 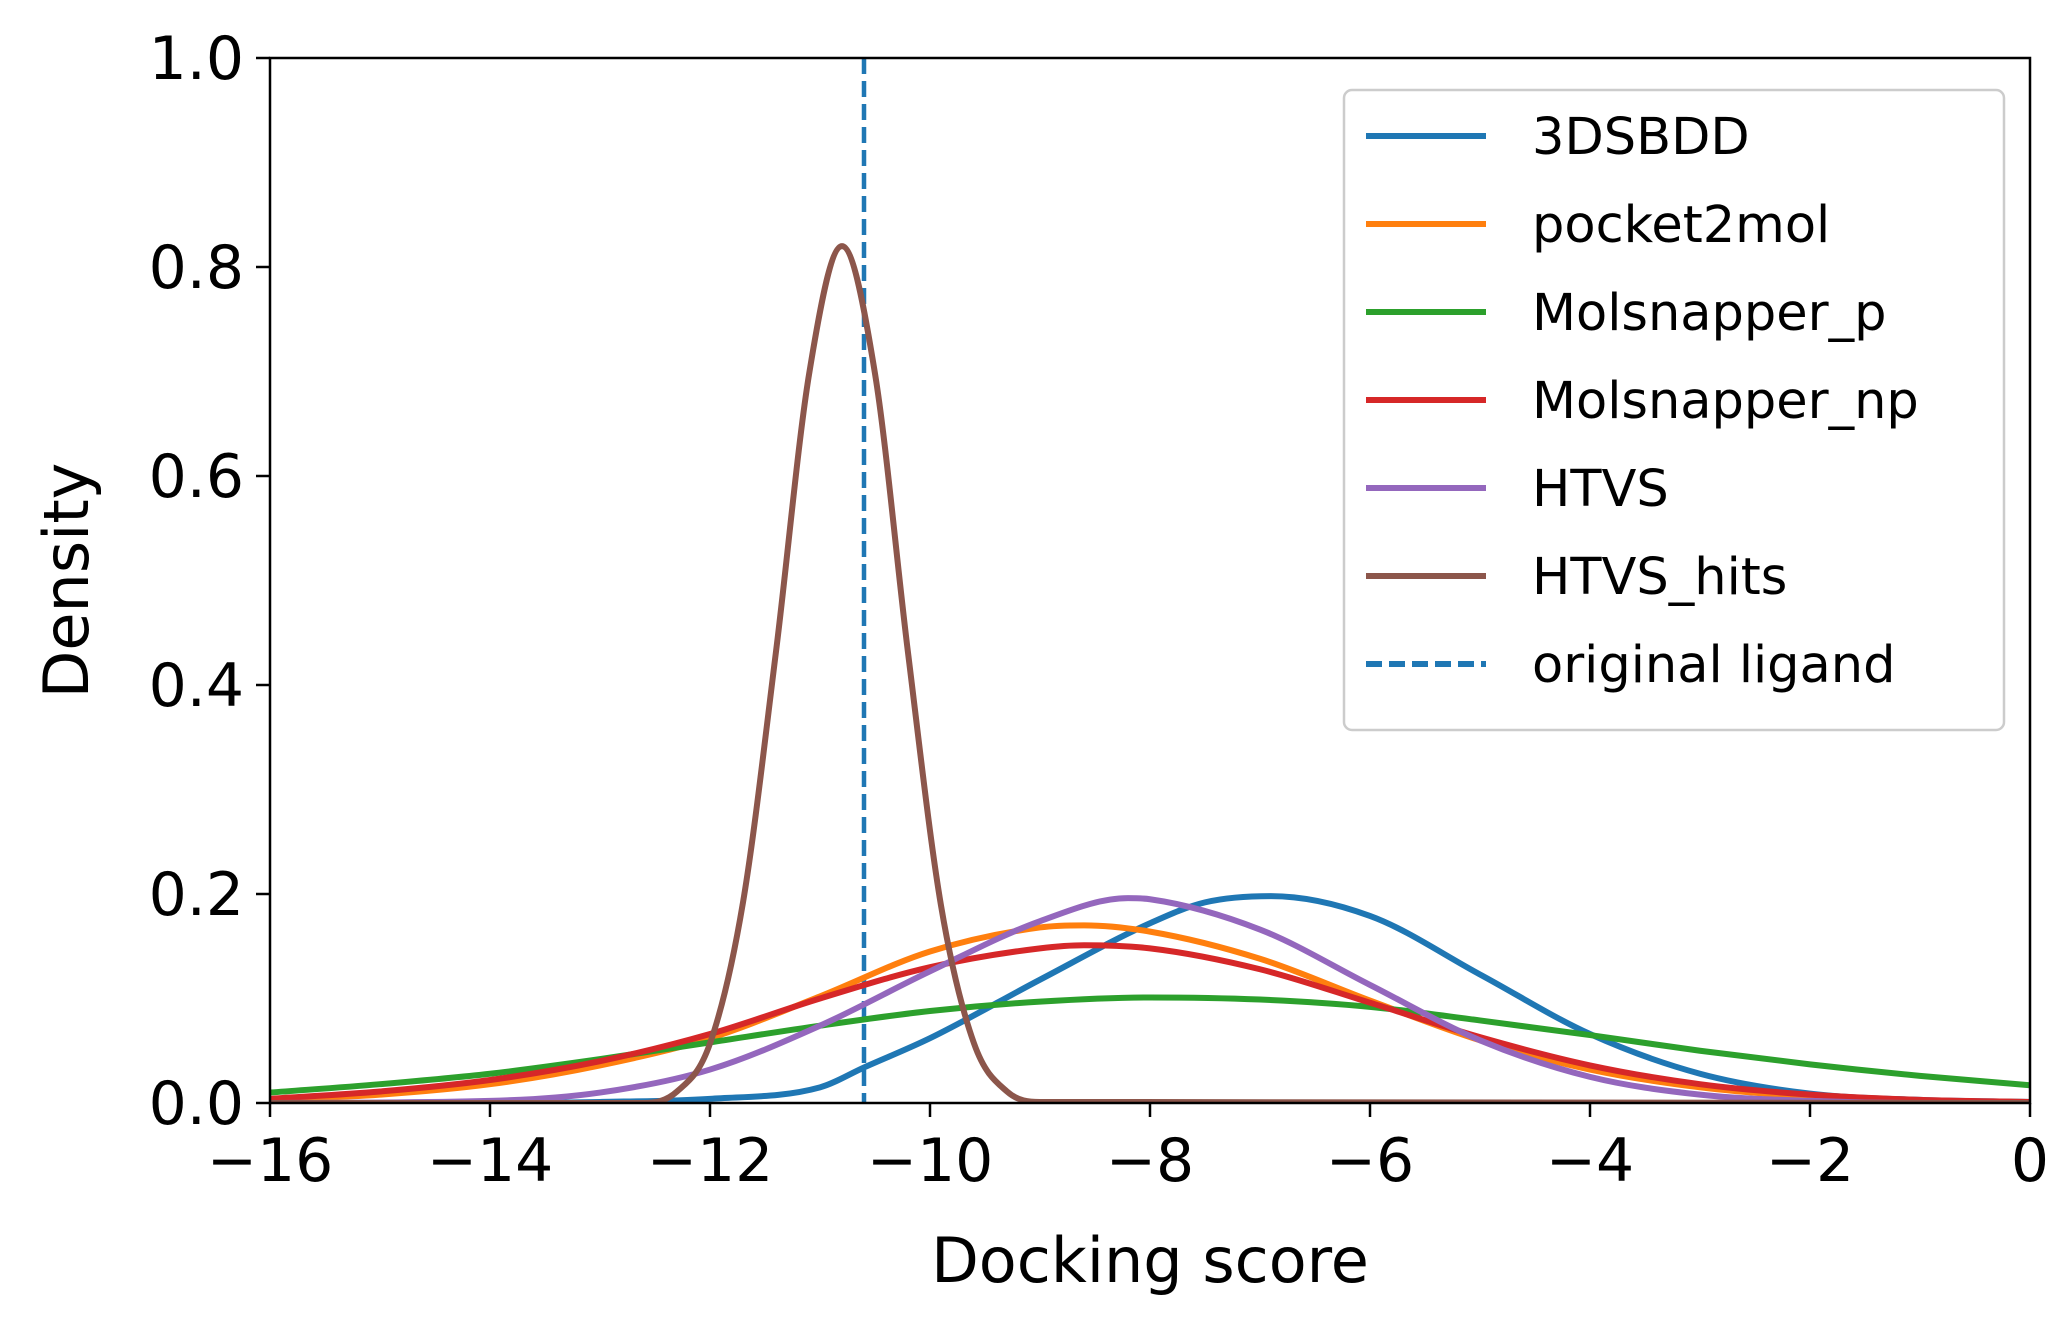 What do you see at coordinates (196, 1104) in the screenshot?
I see `y-tick-label: 0.0` at bounding box center [196, 1104].